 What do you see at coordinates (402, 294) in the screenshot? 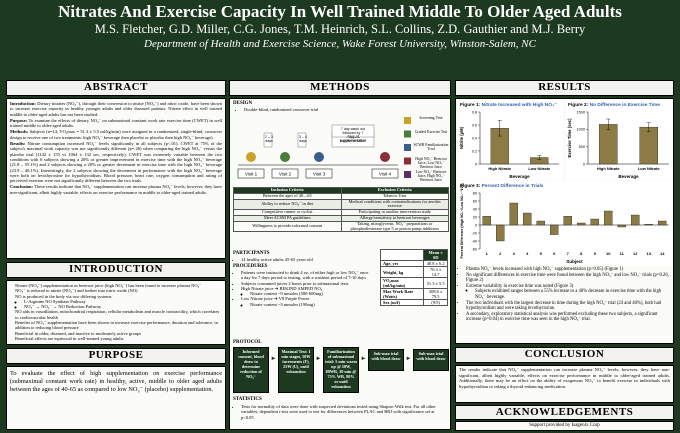
I see `table-cell: Max Work Rate (Watts)` at bounding box center [402, 294].